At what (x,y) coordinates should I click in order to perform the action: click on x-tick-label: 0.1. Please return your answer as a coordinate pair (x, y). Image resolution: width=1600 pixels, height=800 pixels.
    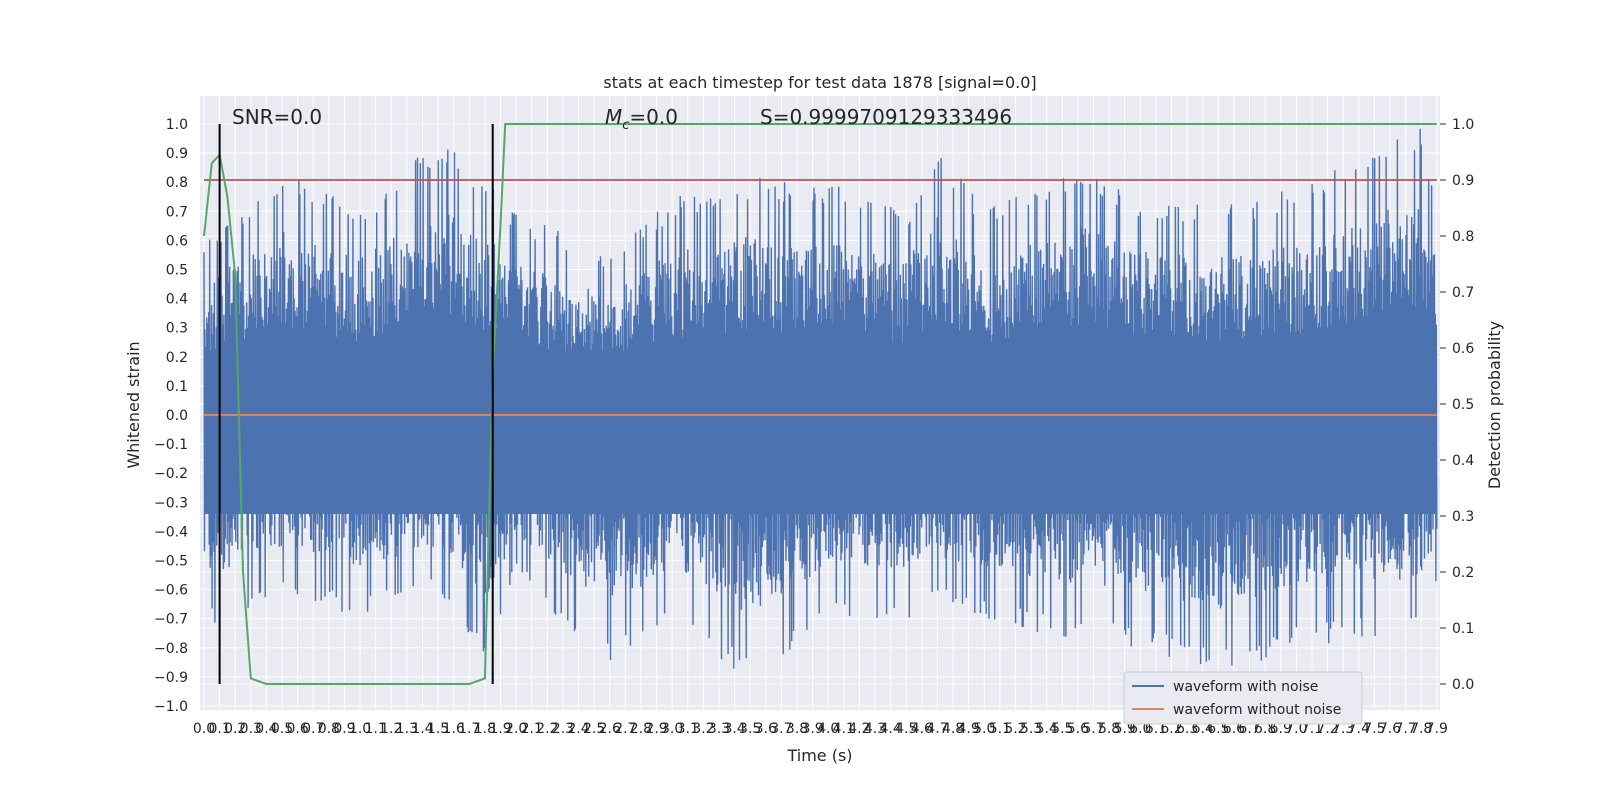
    Looking at the image, I should click on (219, 729).